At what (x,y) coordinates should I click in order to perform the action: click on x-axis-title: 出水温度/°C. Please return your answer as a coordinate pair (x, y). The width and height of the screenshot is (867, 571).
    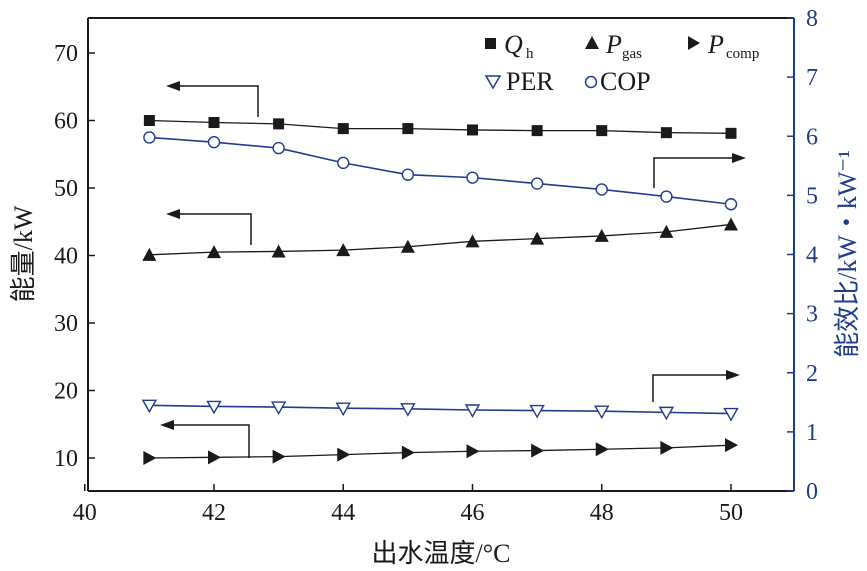
    Looking at the image, I should click on (441, 553).